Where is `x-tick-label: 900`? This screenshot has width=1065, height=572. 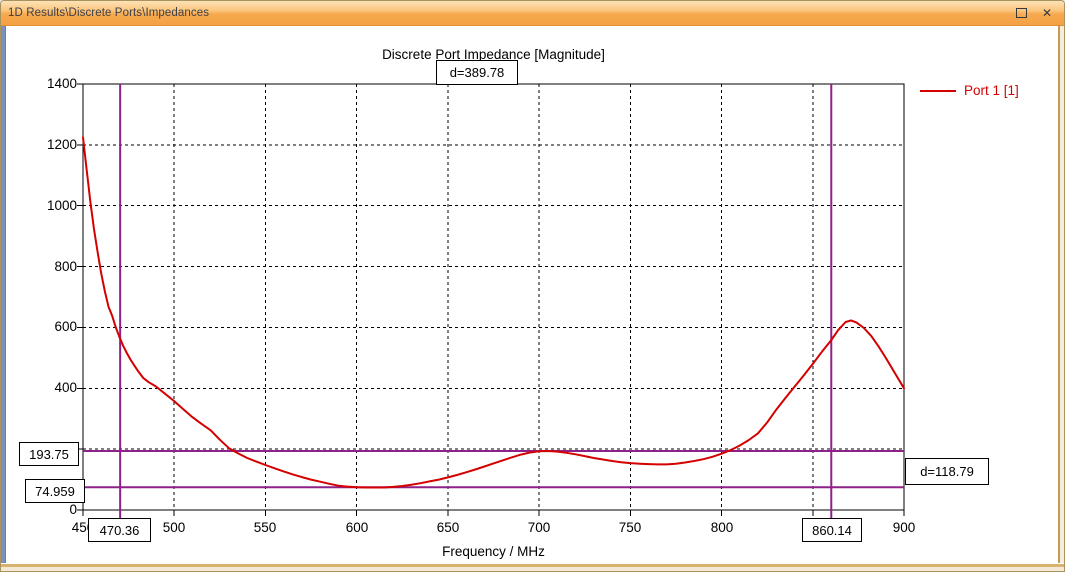 x-tick-label: 900 is located at coordinates (904, 527).